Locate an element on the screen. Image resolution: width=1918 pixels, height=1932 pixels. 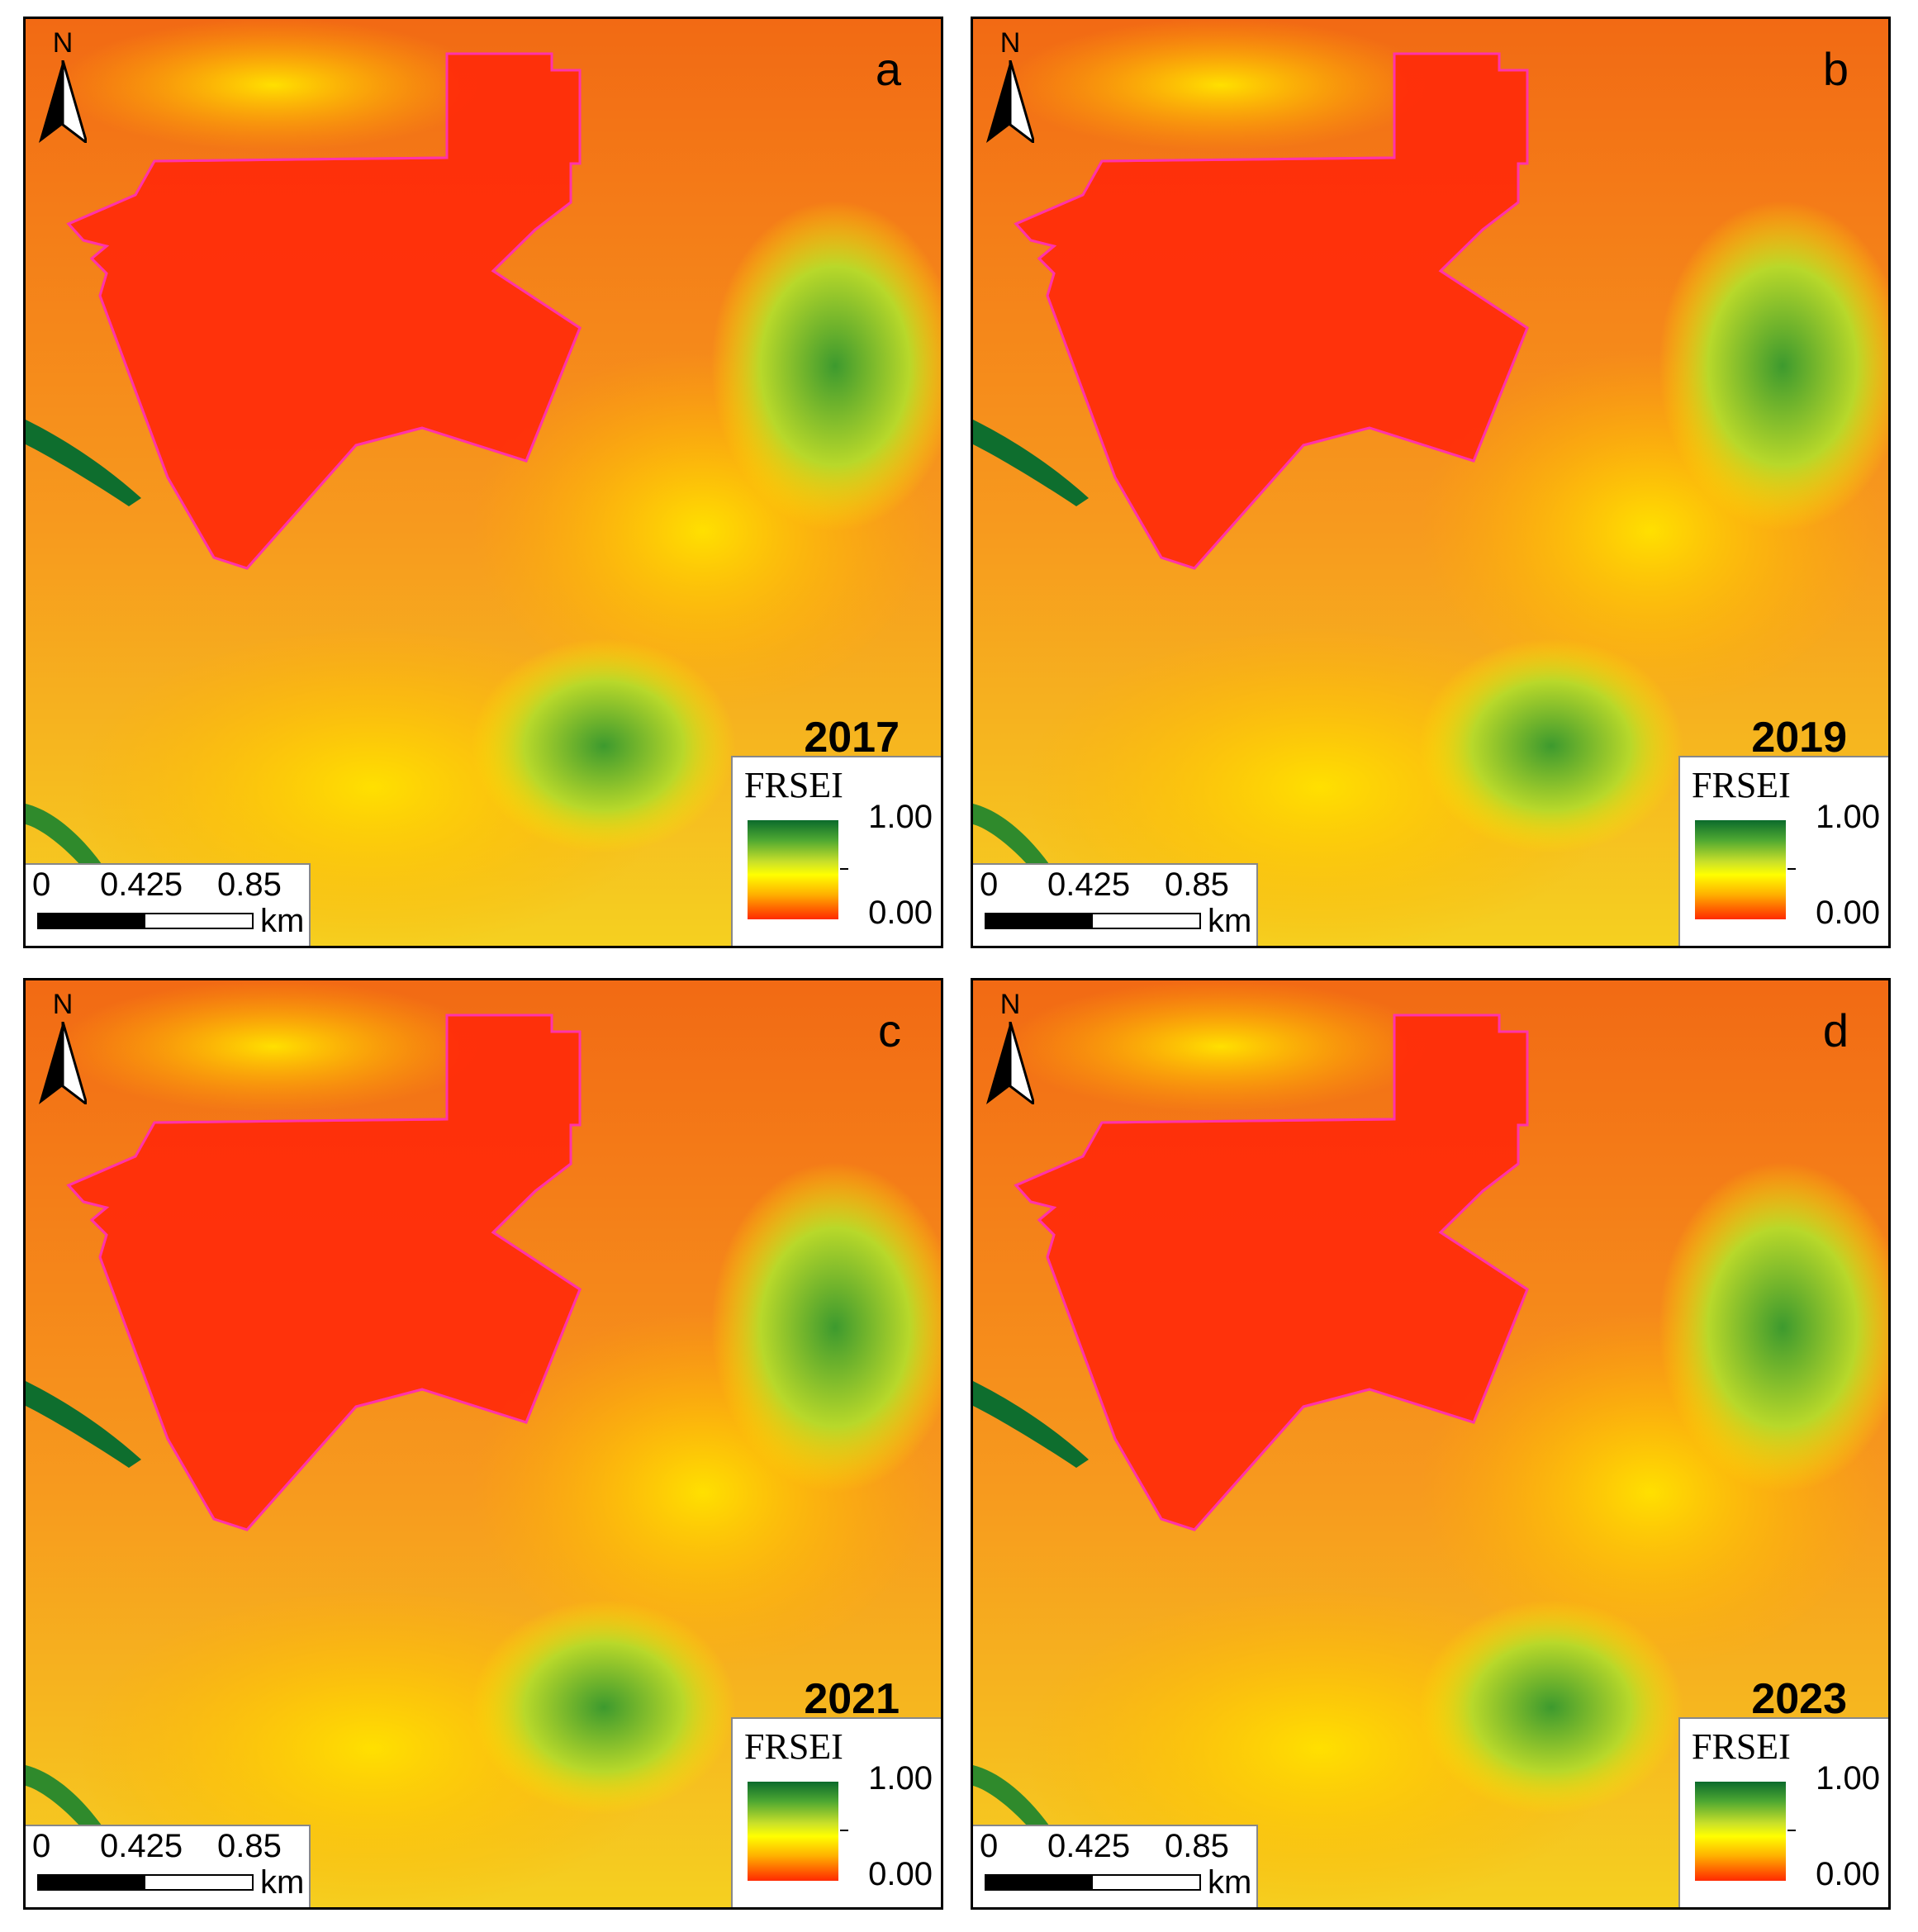
year-label: 2017 is located at coordinates (852, 738).